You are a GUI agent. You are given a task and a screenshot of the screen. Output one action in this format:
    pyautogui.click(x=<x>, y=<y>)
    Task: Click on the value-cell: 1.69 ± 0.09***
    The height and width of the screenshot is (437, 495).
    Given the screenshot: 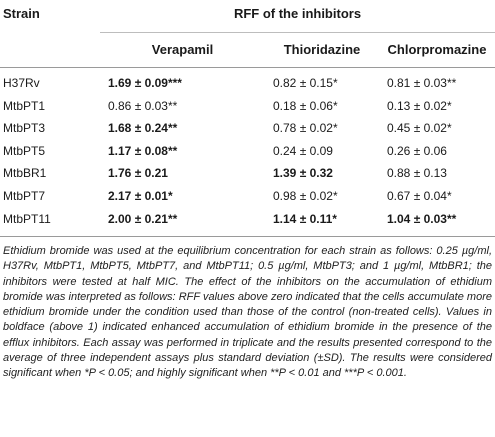 What is the action you would take?
    pyautogui.click(x=145, y=83)
    